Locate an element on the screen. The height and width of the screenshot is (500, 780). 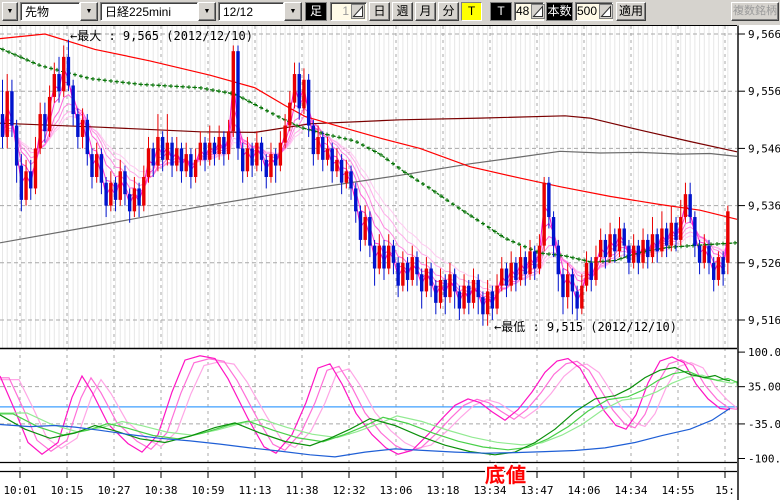
toolbar-collapse-button: ▼ is located at coordinates (10, 11).